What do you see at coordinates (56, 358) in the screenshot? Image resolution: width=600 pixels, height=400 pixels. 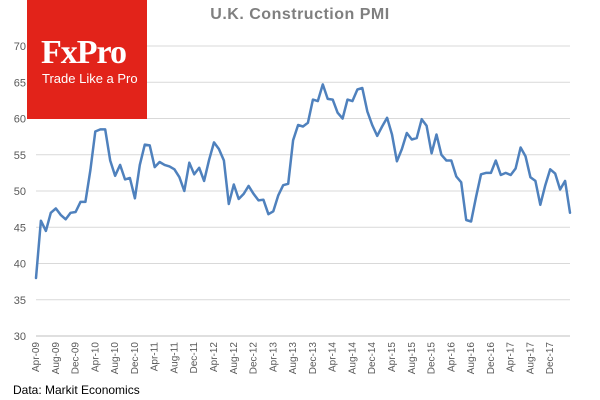 I see `x-tick-label: Aug-09` at bounding box center [56, 358].